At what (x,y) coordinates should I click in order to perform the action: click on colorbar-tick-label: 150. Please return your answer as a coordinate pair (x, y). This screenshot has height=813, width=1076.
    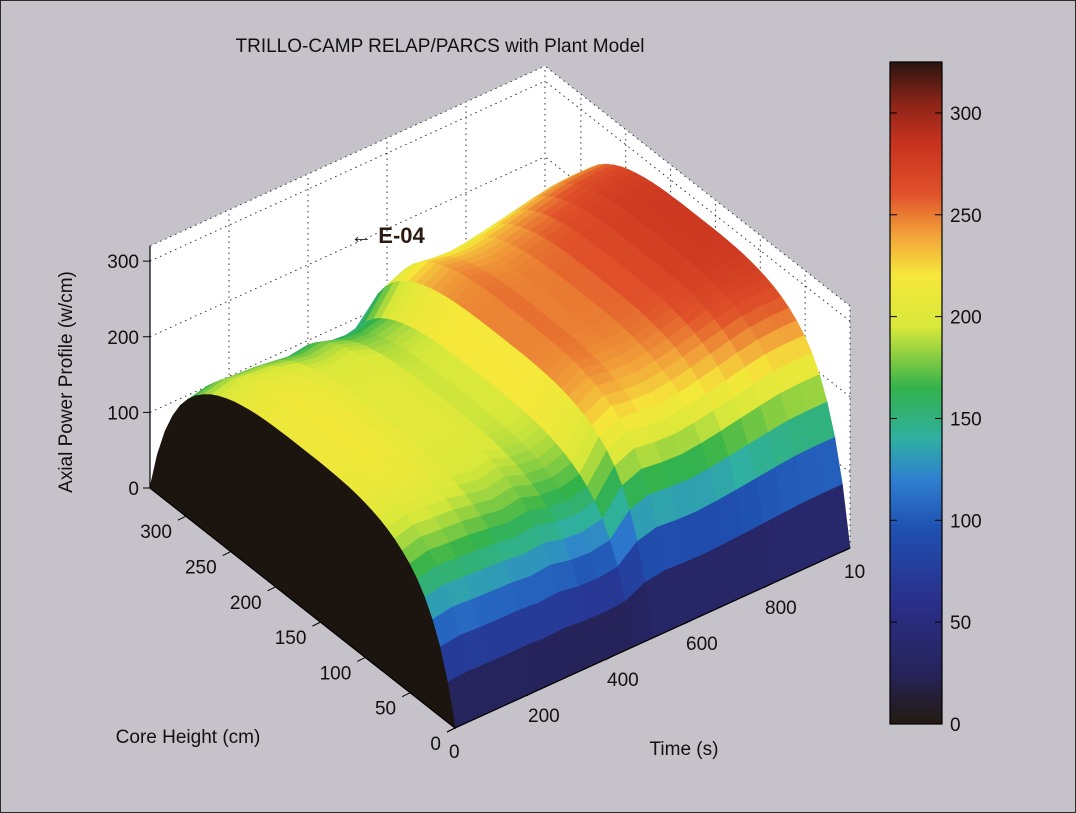
    Looking at the image, I should click on (966, 420).